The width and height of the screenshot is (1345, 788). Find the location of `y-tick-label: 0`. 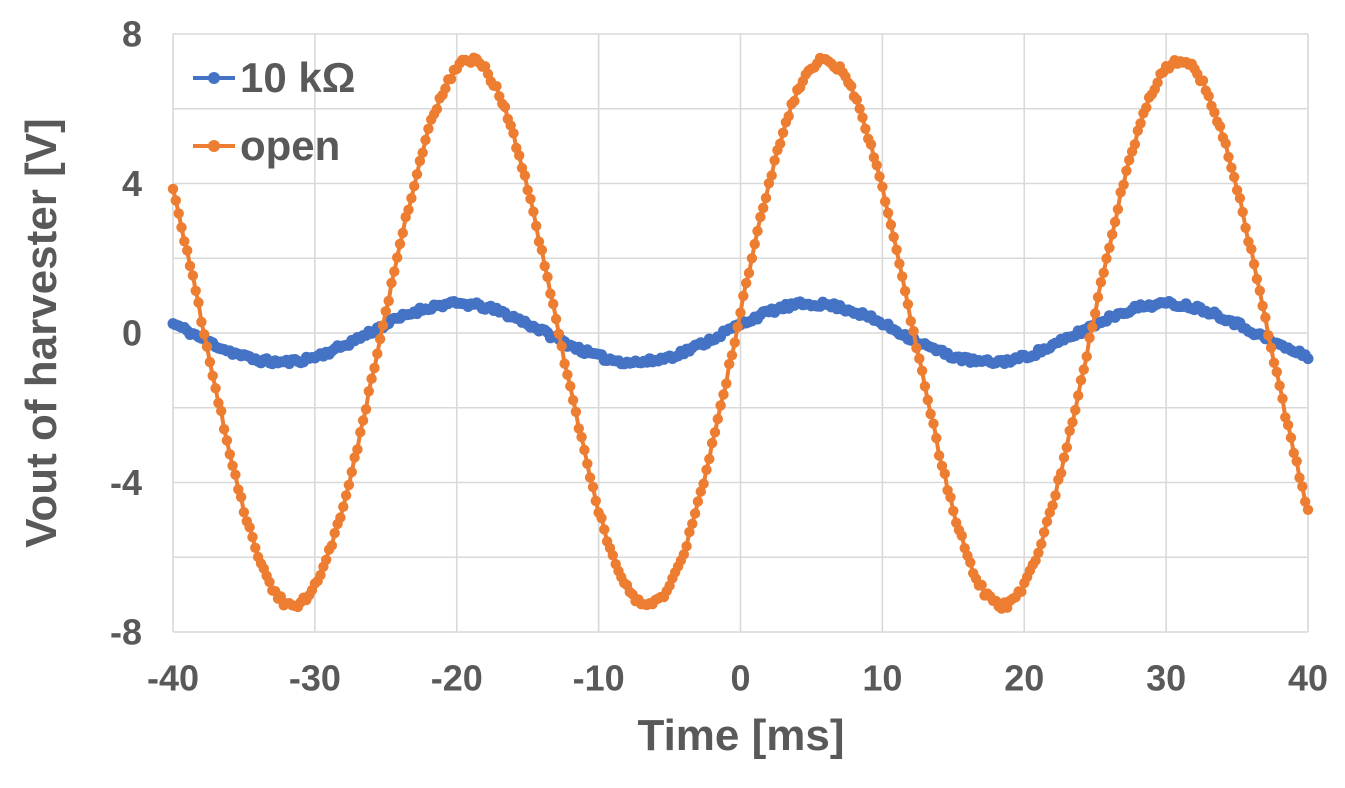

y-tick-label: 0 is located at coordinates (132, 333).